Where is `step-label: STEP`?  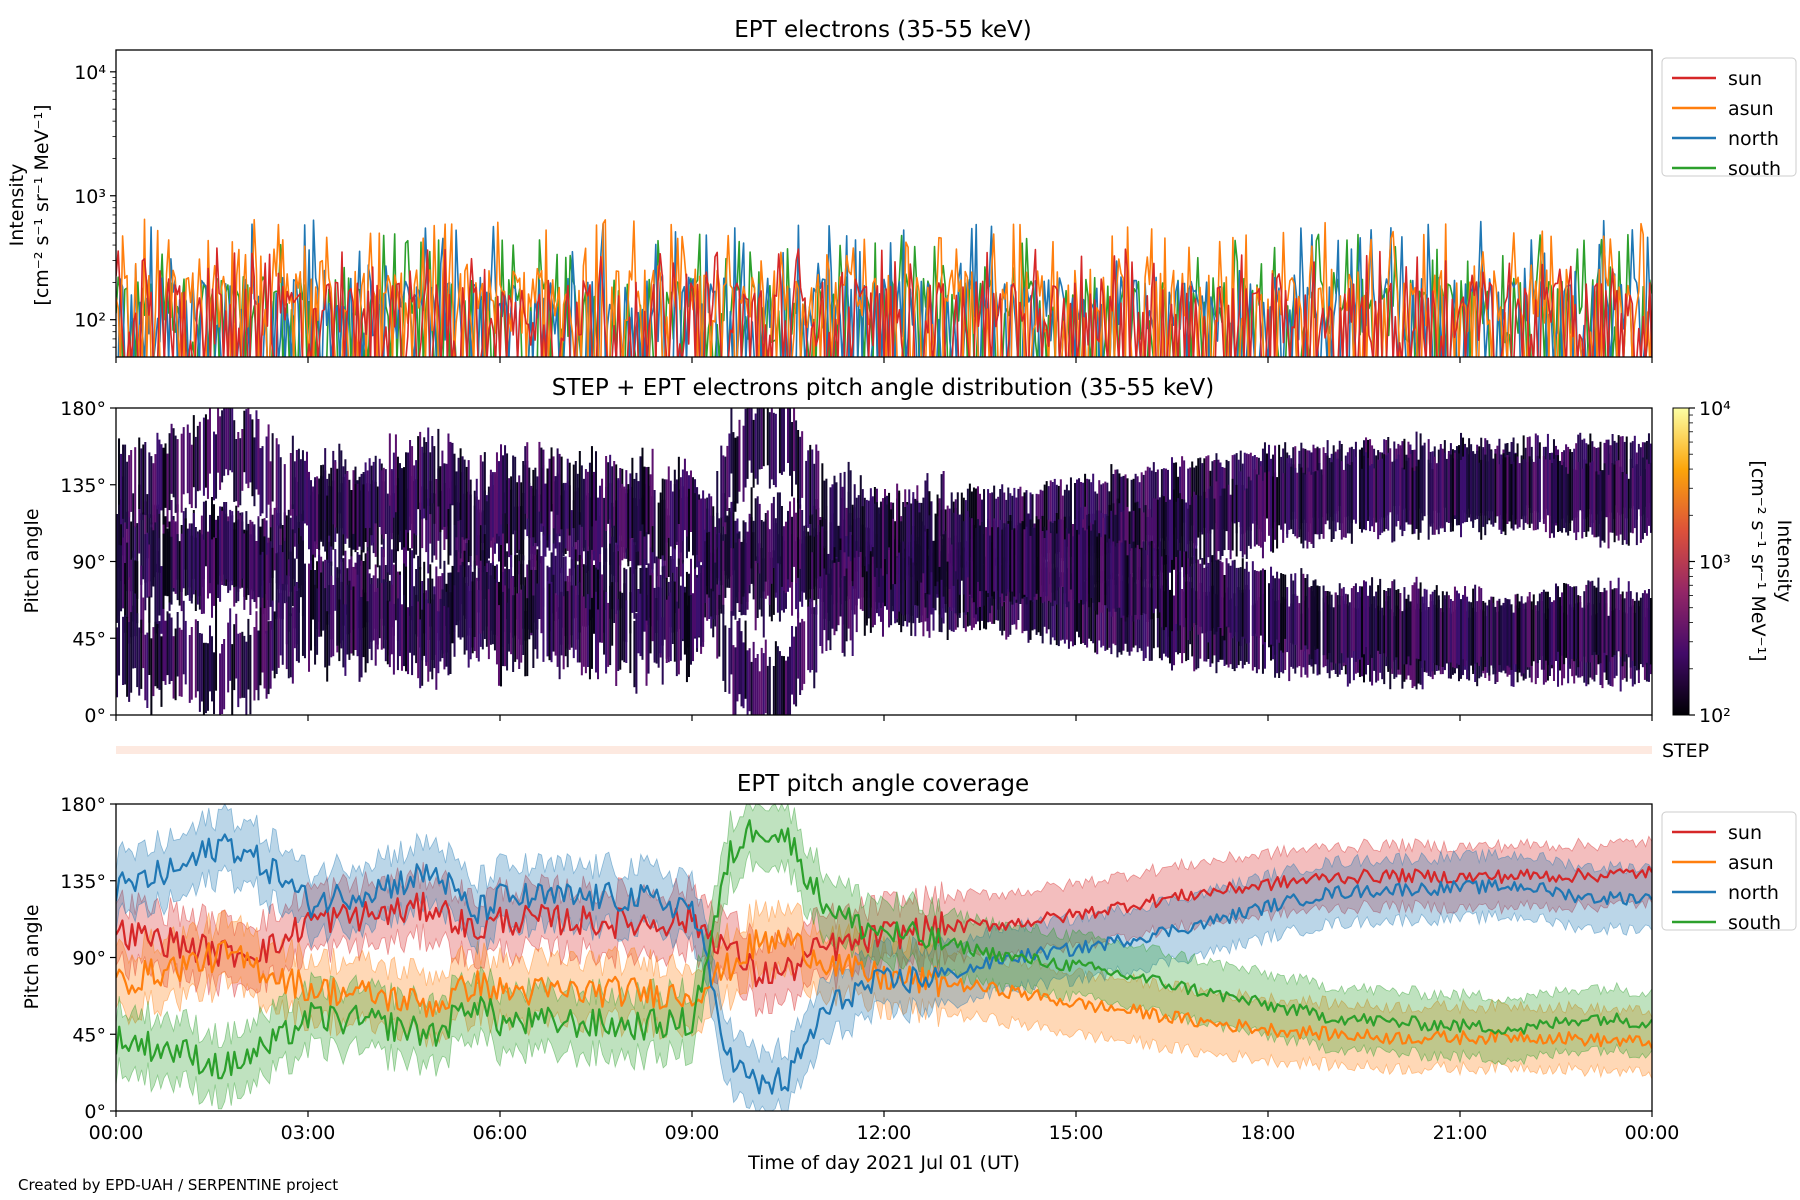
step-label: STEP is located at coordinates (1685, 751).